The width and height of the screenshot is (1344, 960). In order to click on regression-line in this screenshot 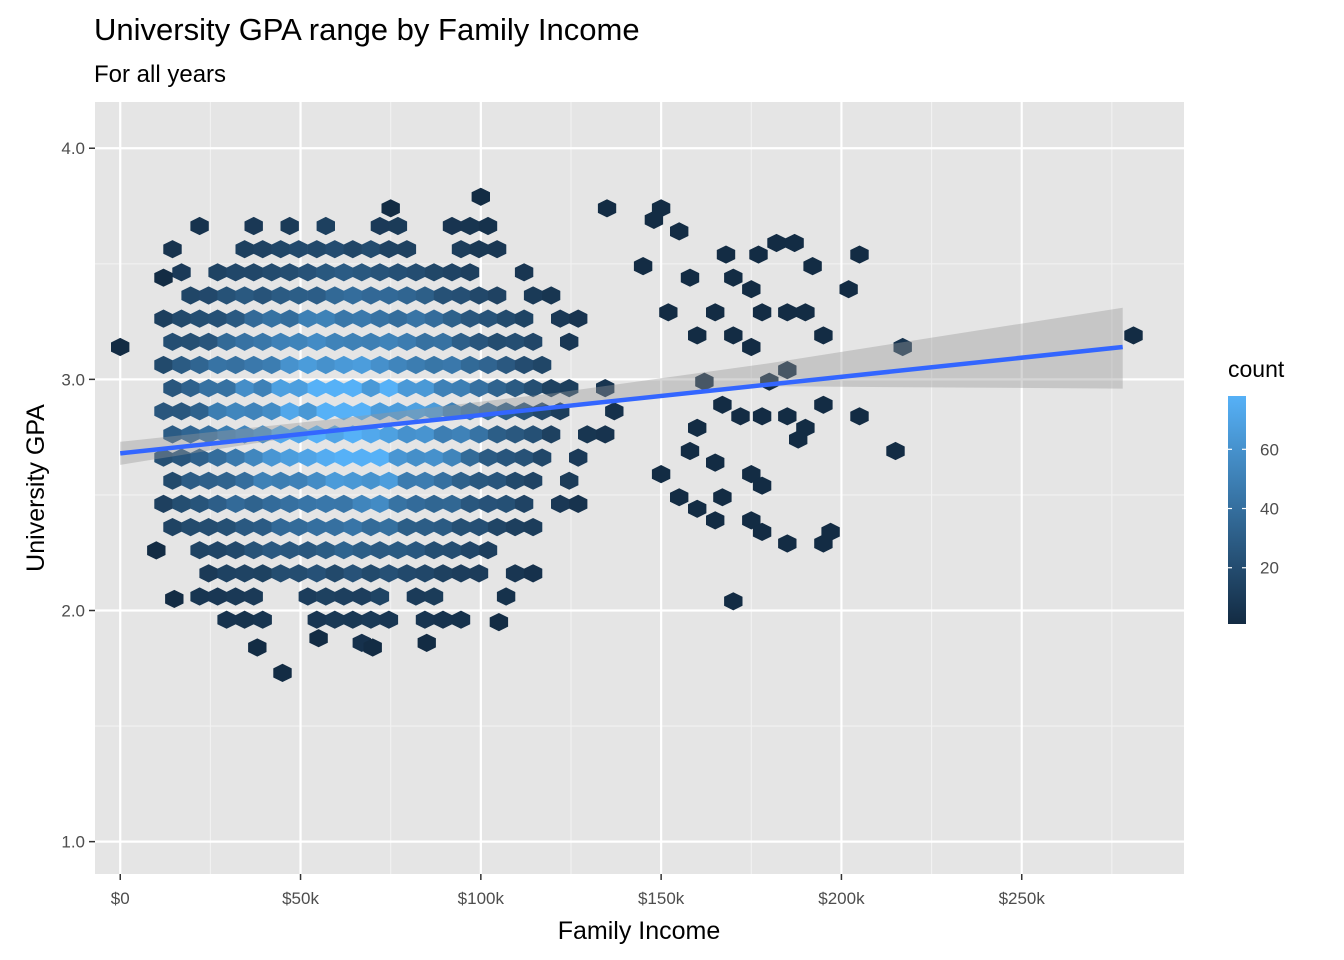, I will do `click(621, 400)`.